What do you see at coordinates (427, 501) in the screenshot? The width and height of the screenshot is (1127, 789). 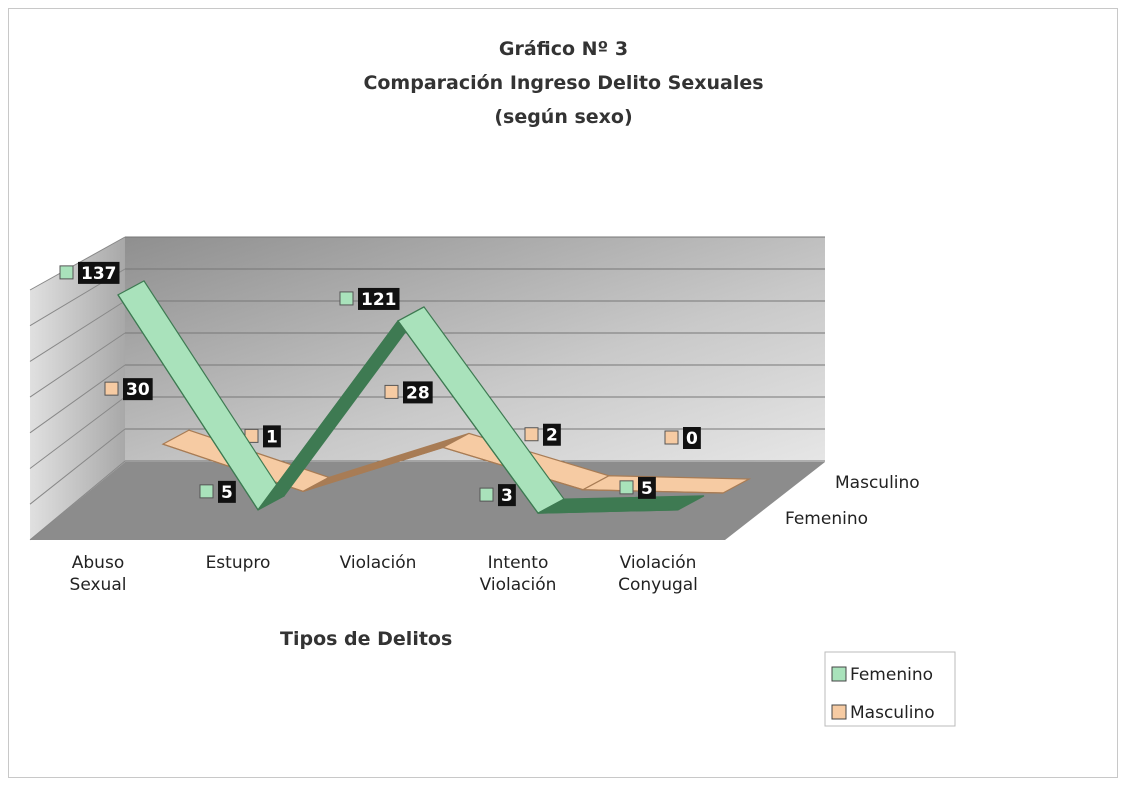 I see `floor` at bounding box center [427, 501].